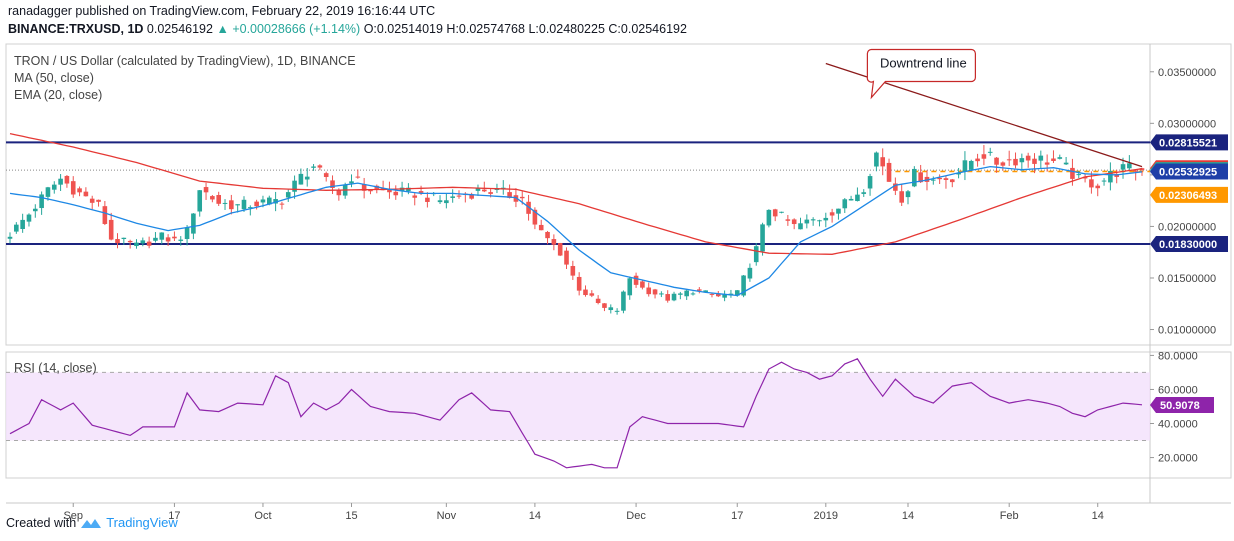 This screenshot has height=541, width=1234. What do you see at coordinates (54, 78) in the screenshot?
I see `ma-legend: MA (50, close)` at bounding box center [54, 78].